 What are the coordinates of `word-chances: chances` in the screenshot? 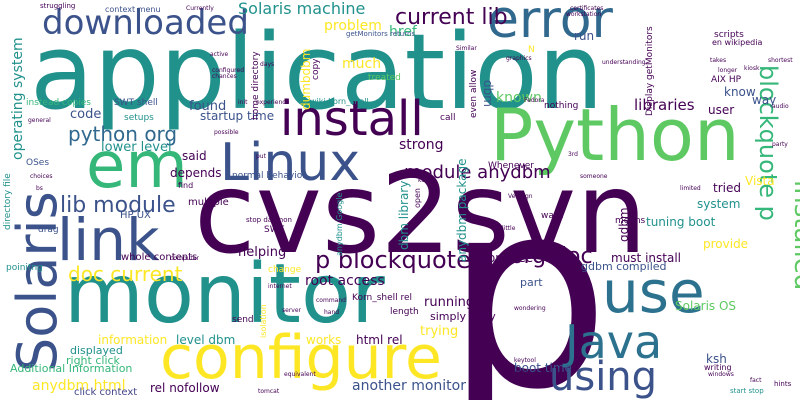 It's located at (224, 76).